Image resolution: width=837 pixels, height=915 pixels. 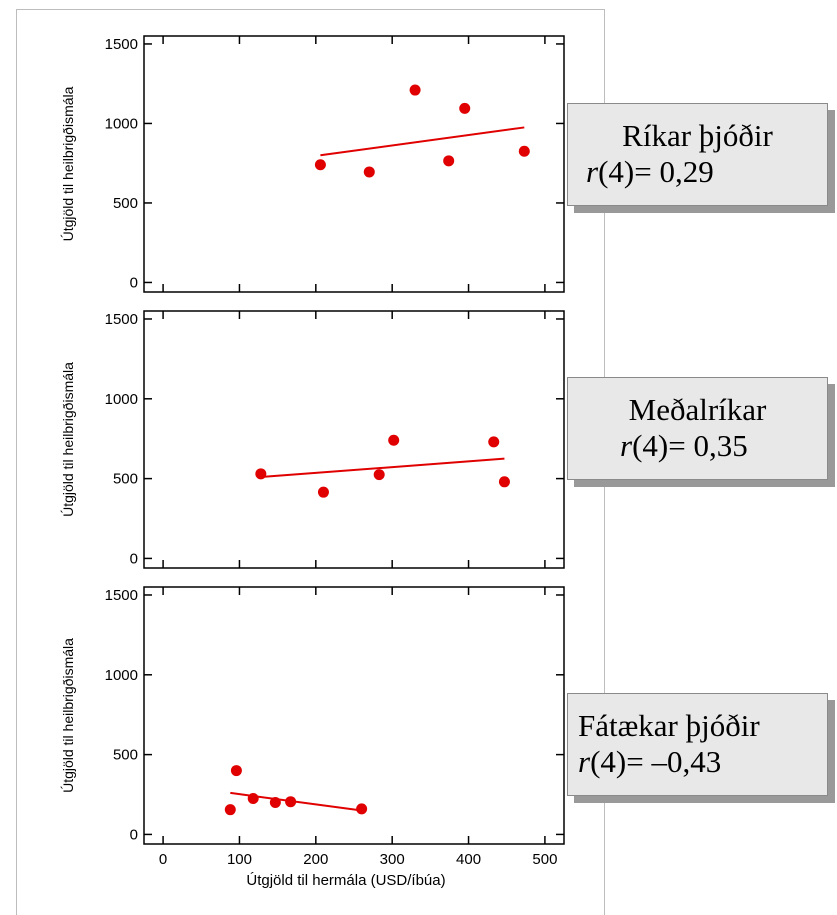 What do you see at coordinates (690, 445) in the screenshot?
I see `stat-value: (4)= 0,35` at bounding box center [690, 445].